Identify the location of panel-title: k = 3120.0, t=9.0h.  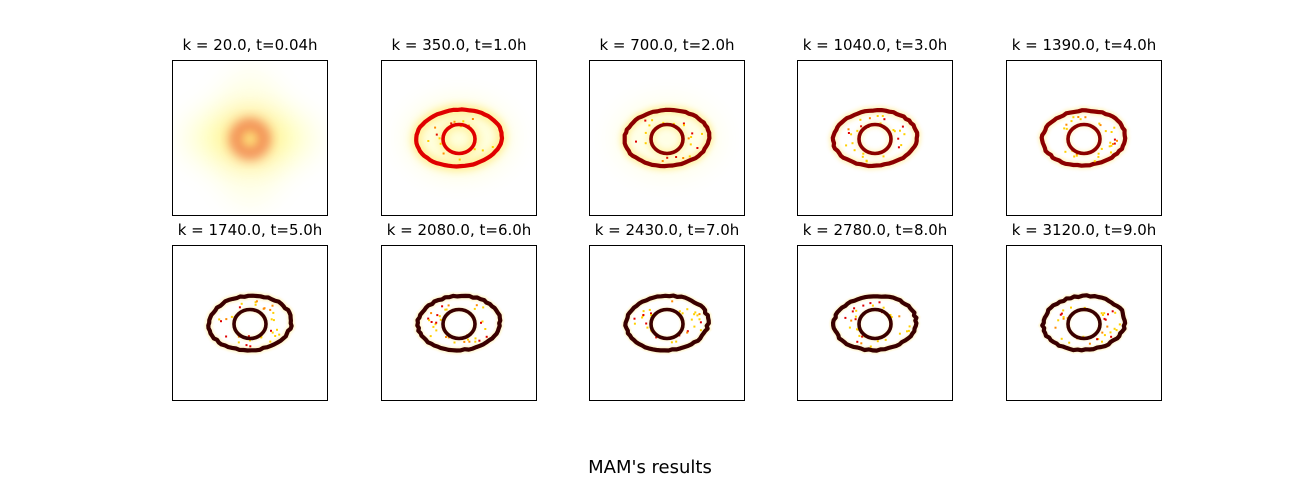
(1084, 230).